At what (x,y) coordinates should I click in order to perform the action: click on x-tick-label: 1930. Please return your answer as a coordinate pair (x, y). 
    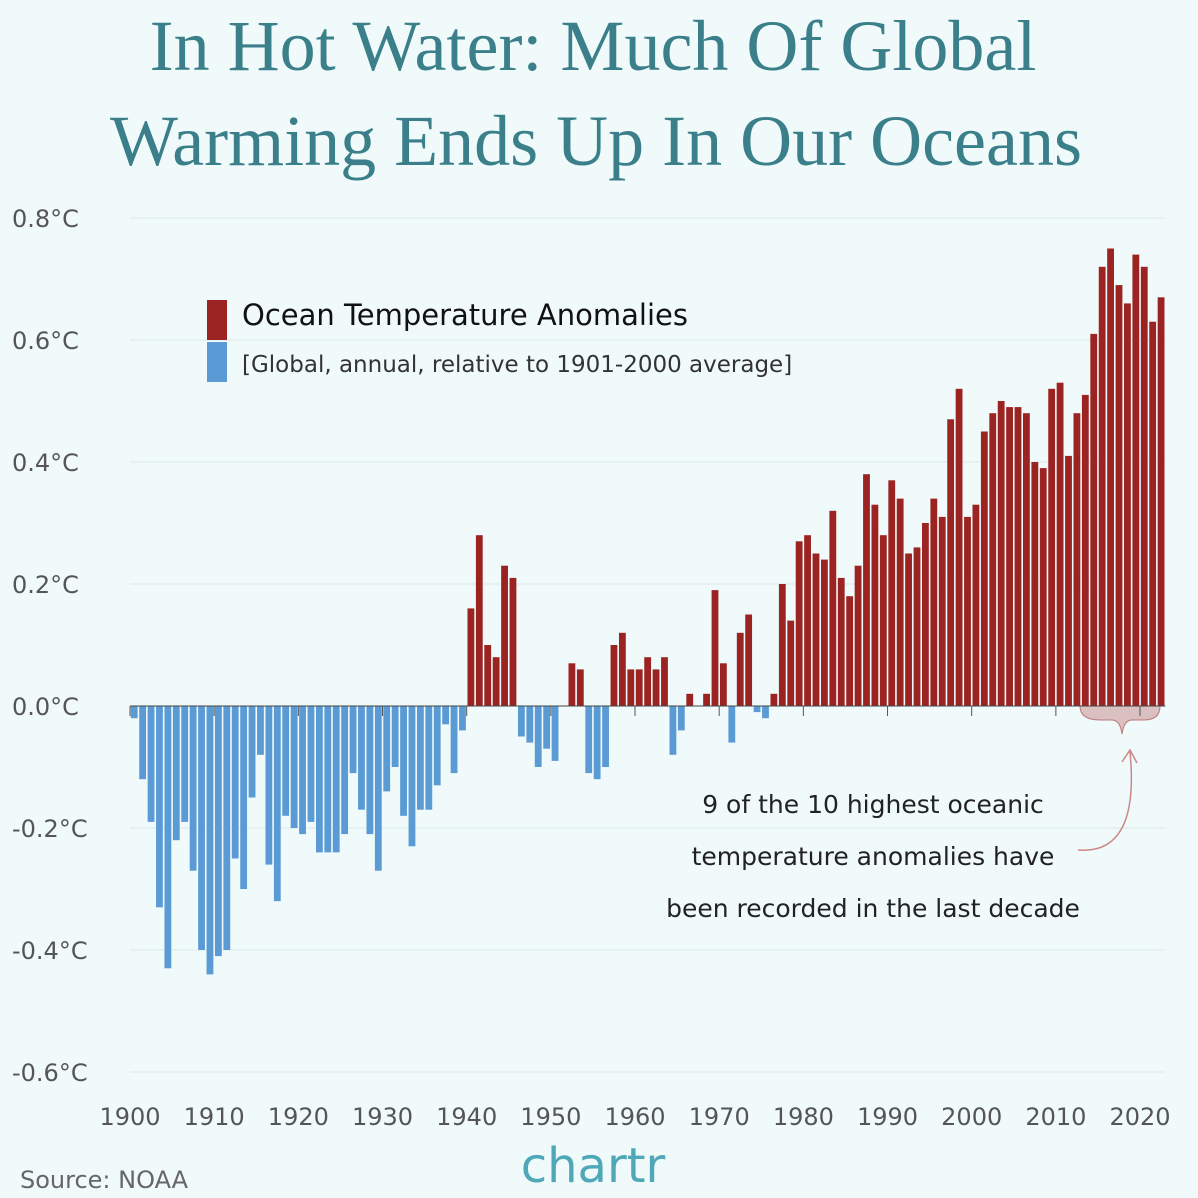
    Looking at the image, I should click on (382, 1117).